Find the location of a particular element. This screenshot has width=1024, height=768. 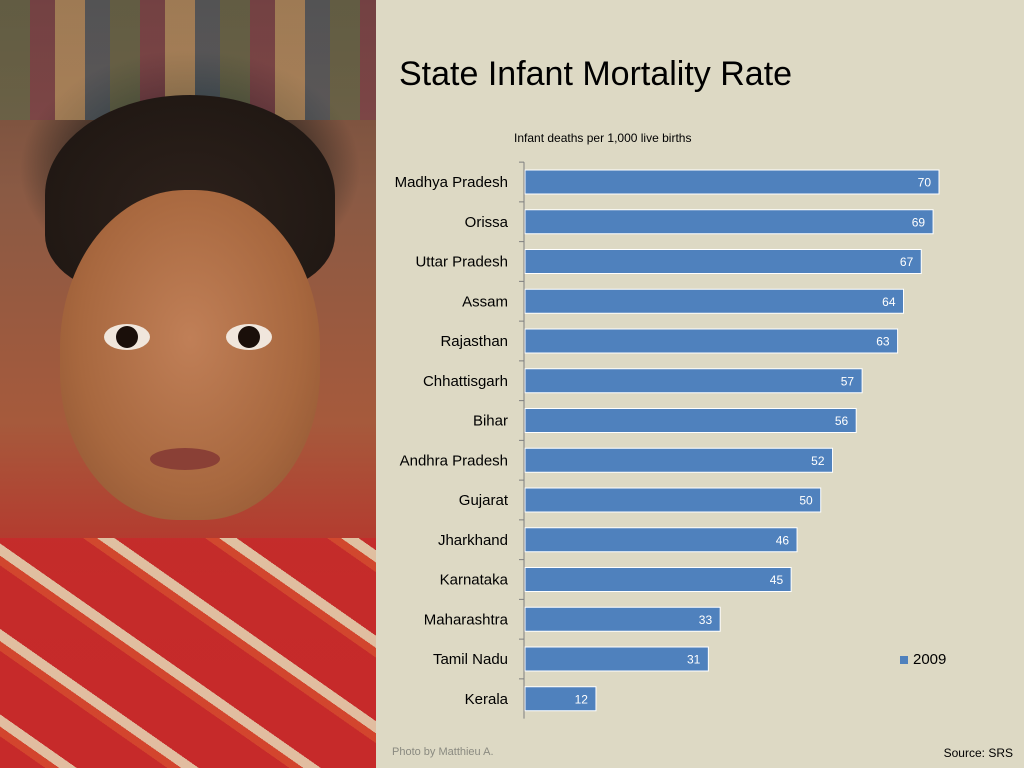

bar-value-label: 12 is located at coordinates (582, 699).